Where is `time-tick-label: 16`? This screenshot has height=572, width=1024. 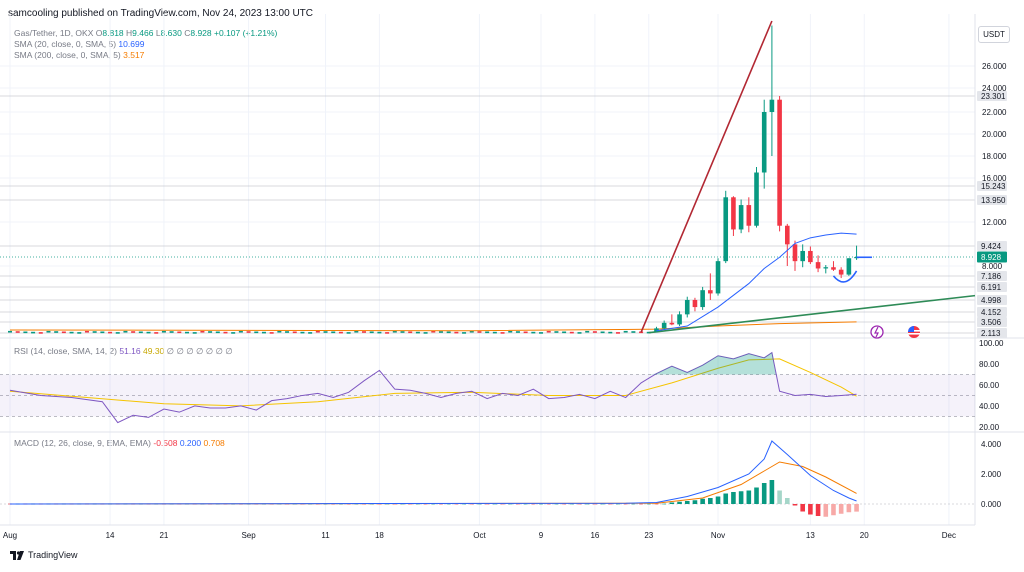 time-tick-label: 16 is located at coordinates (594, 535).